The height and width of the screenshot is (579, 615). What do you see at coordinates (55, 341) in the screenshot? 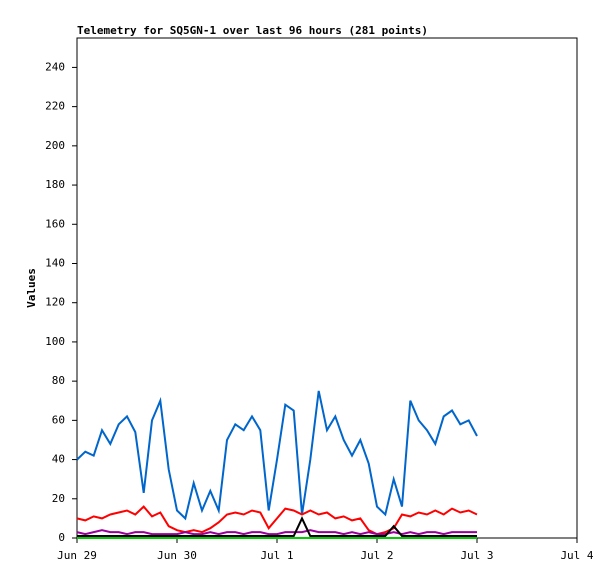
I see `y-tick-label: 100` at bounding box center [55, 341].